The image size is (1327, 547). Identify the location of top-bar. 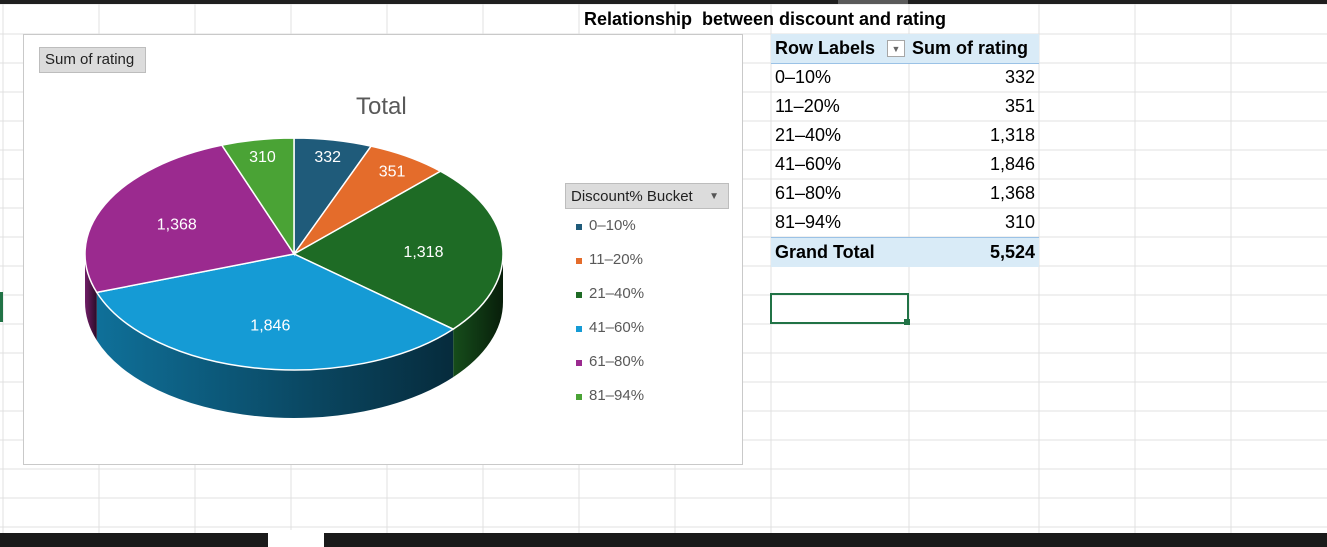
(663, 2).